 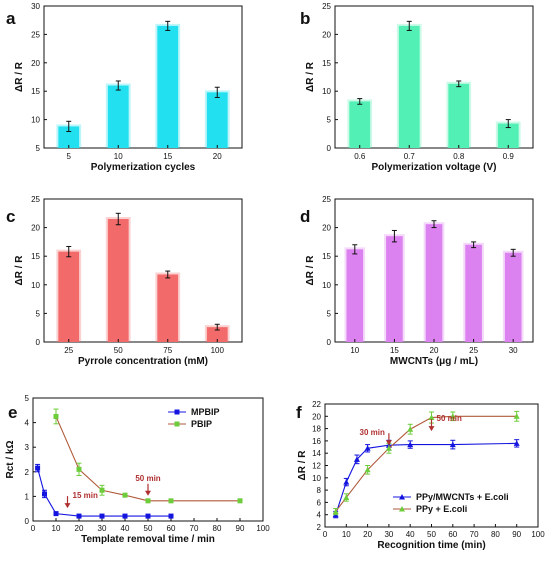 What do you see at coordinates (147, 478) in the screenshot?
I see `annotation-label-e: 50 min` at bounding box center [147, 478].